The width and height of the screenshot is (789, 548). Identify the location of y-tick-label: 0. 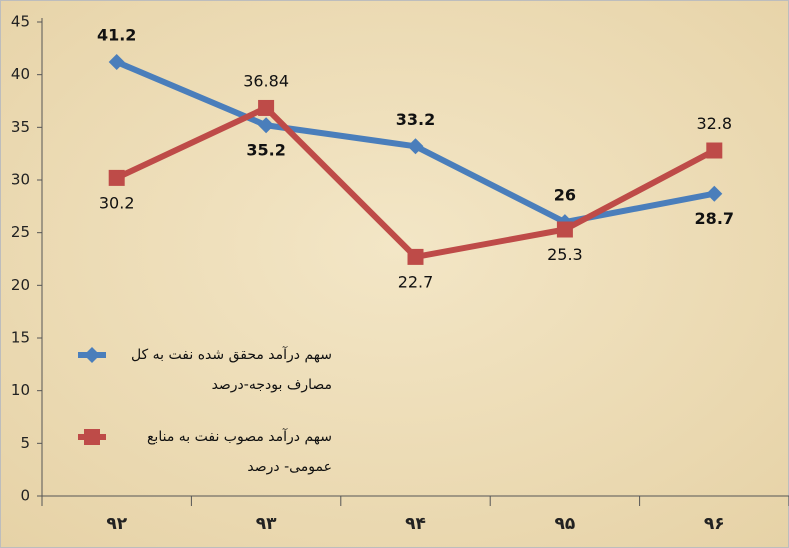
(25, 496).